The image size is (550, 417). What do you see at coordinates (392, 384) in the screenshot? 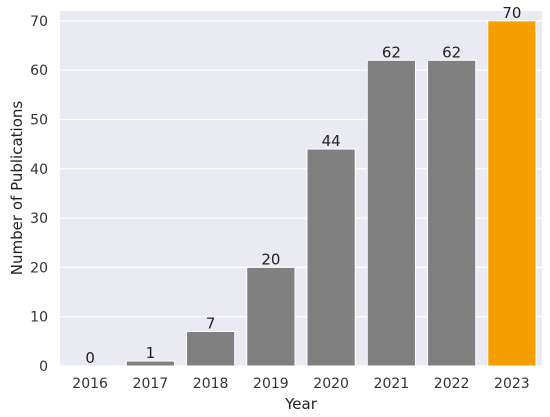
I see `x-tick-label-2021: 2021` at bounding box center [392, 384].